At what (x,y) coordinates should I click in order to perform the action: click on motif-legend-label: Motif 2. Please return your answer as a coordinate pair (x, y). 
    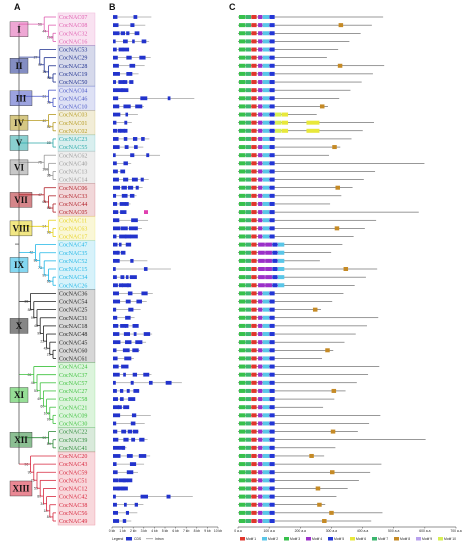
    Looking at the image, I should click on (273, 539).